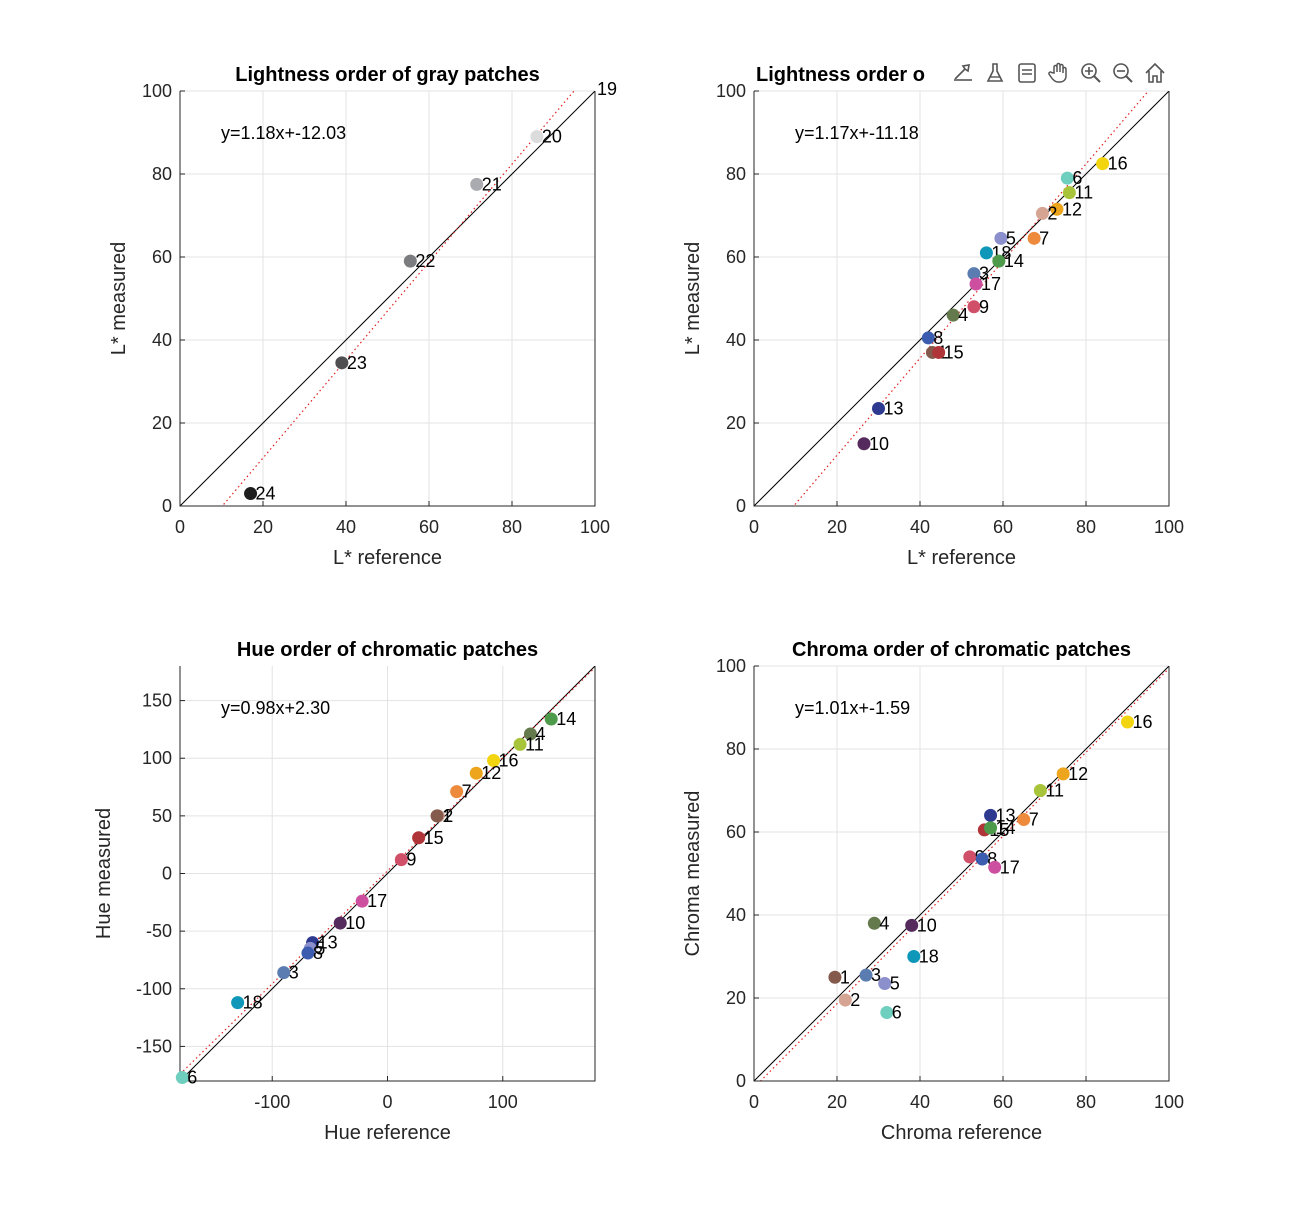  I want to click on chart-title: Lightness order of gray patches, so click(387, 75).